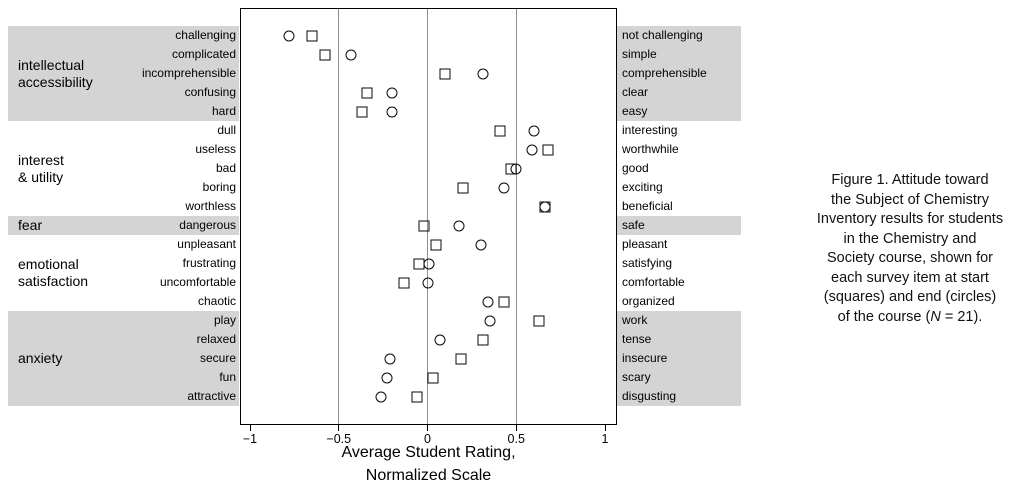 This screenshot has height=499, width=1024. Describe the element at coordinates (78, 168) in the screenshot. I see `category-label: interest & utility` at that location.